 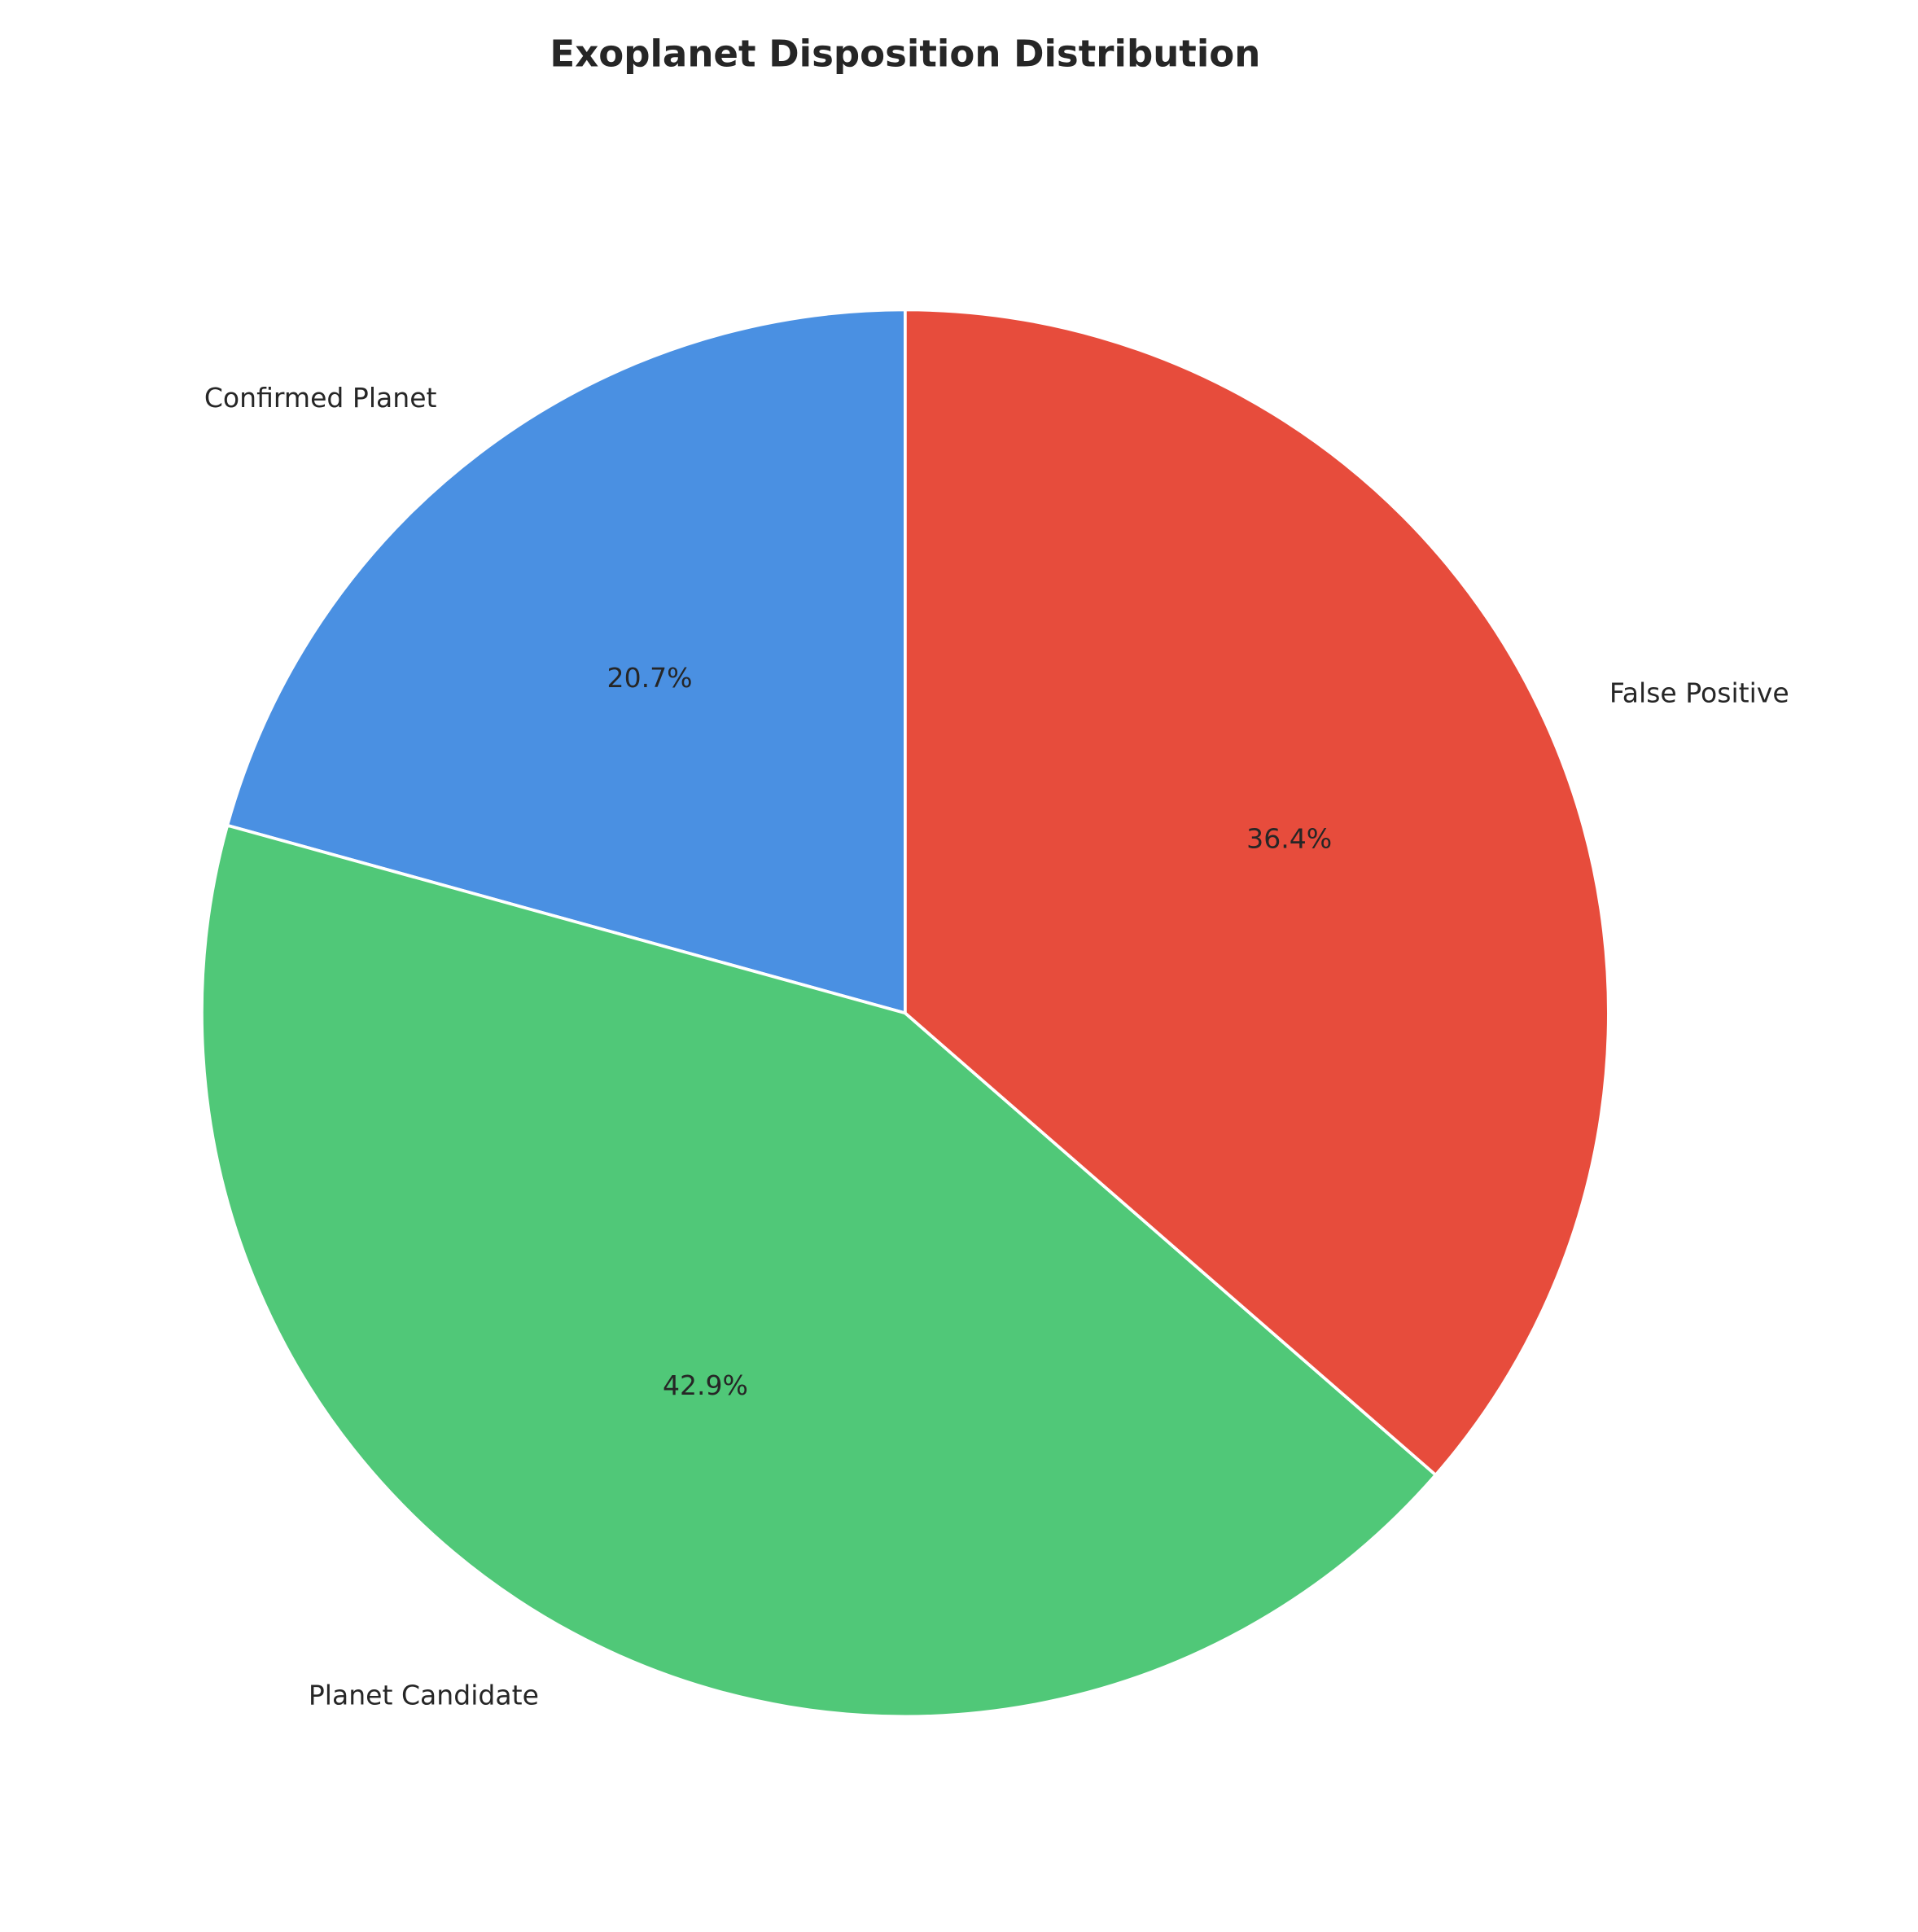 What do you see at coordinates (1289, 839) in the screenshot?
I see `slice-percent-label: 36.4%` at bounding box center [1289, 839].